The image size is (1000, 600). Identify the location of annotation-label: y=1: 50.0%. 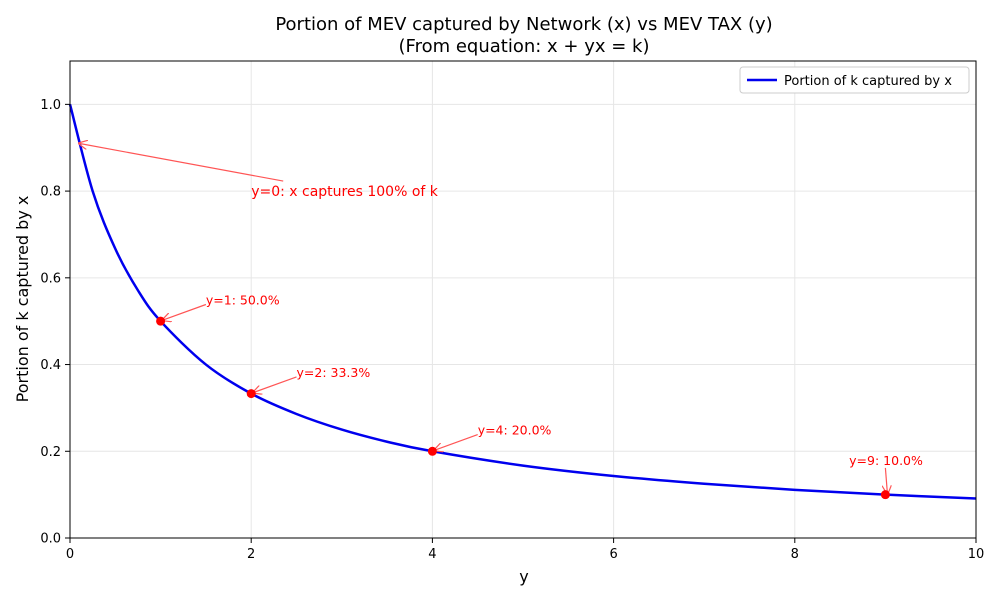
(243, 300).